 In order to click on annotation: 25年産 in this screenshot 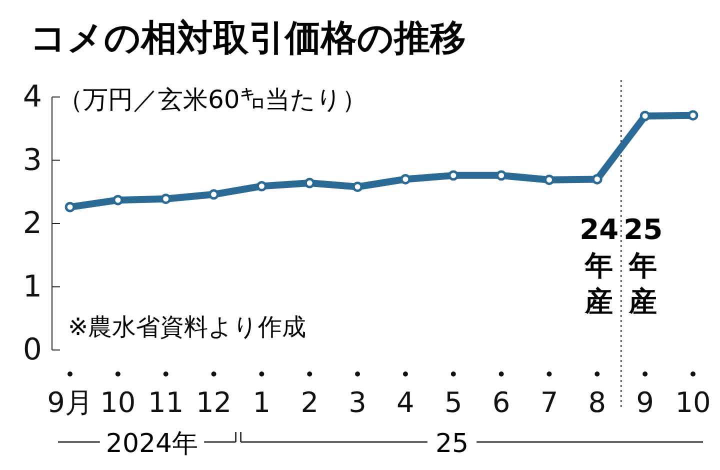, I will do `click(643, 265)`.